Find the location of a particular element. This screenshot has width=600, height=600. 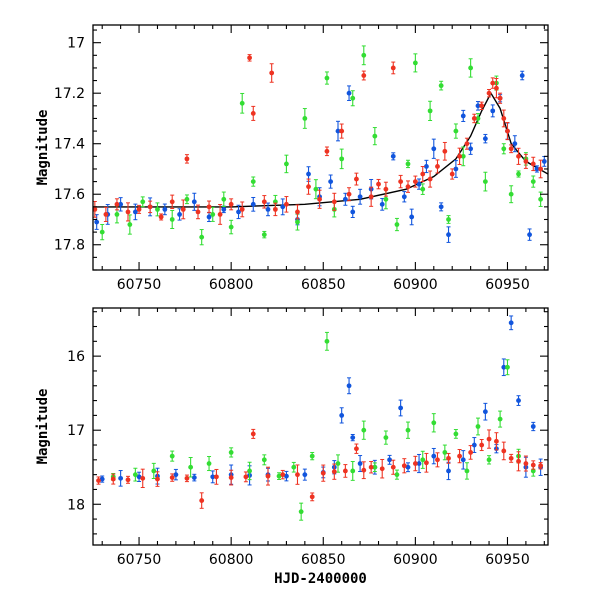

x-axis-title: HJD-2400000 is located at coordinates (320, 579).